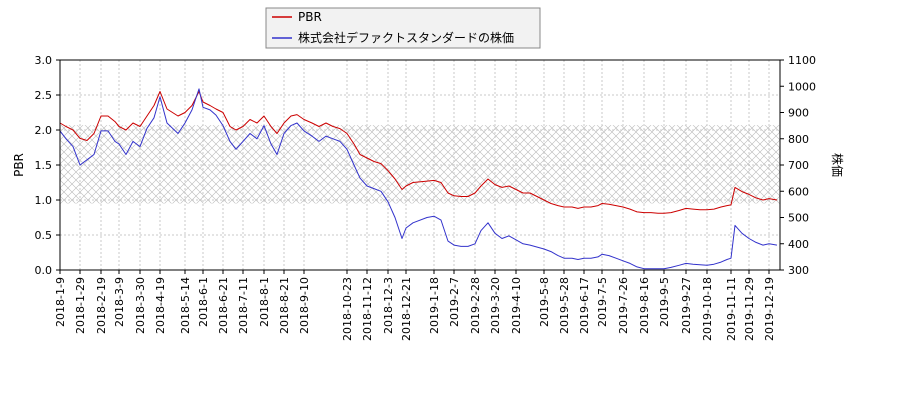  Describe the element at coordinates (101, 305) in the screenshot. I see `x-tick-label: 2018-2-19` at that location.